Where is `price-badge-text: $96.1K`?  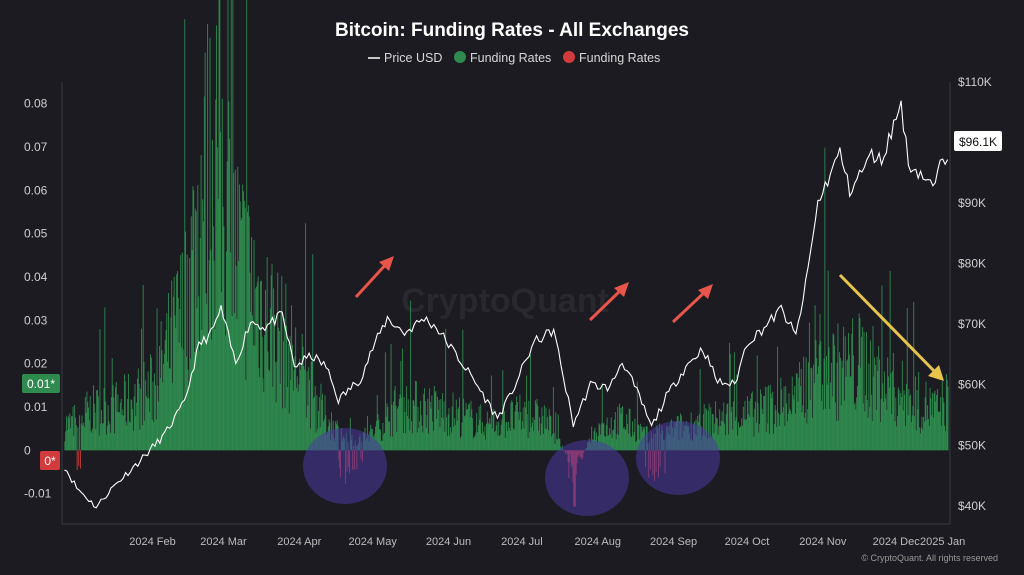
price-badge-text: $96.1K is located at coordinates (978, 142).